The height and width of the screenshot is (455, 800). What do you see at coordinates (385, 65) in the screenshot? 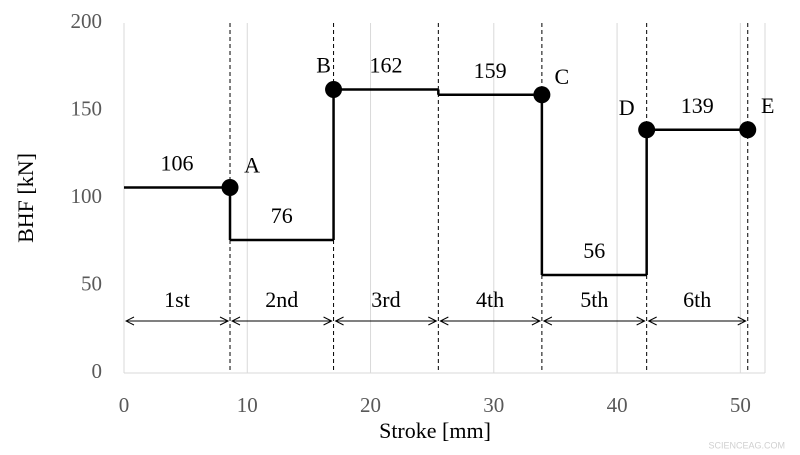
I see `value-label: 162` at bounding box center [385, 65].